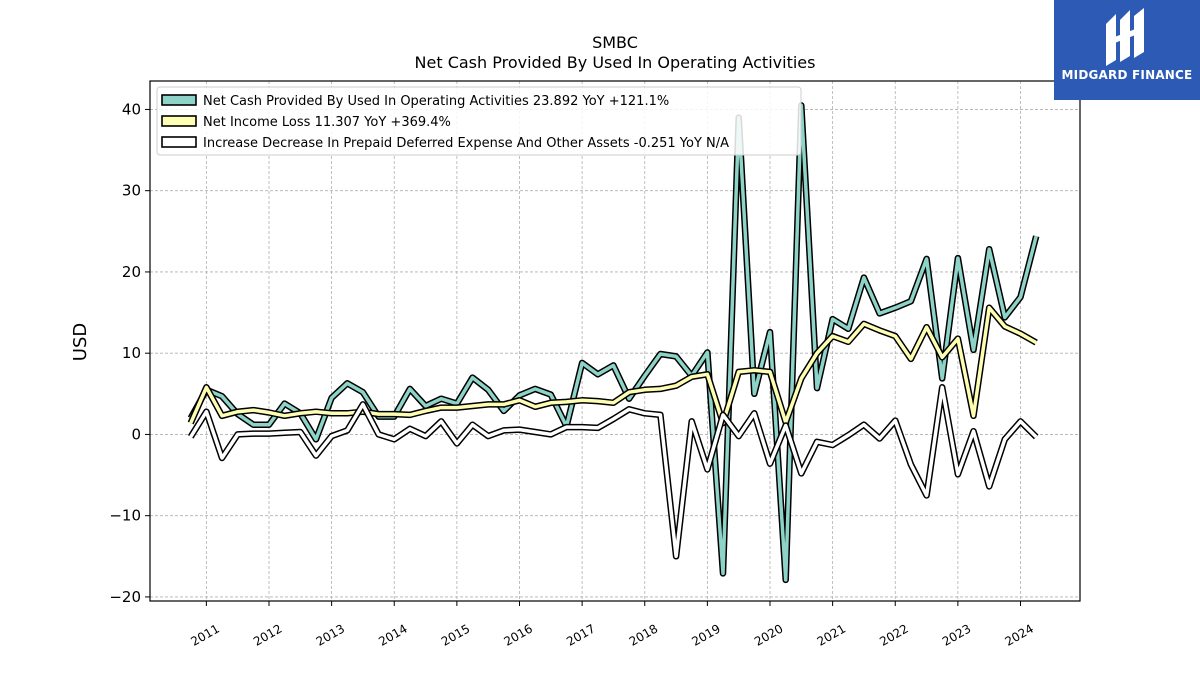 This screenshot has height=675, width=1200. What do you see at coordinates (136, 434) in the screenshot?
I see `y-tick-label: 0` at bounding box center [136, 434].